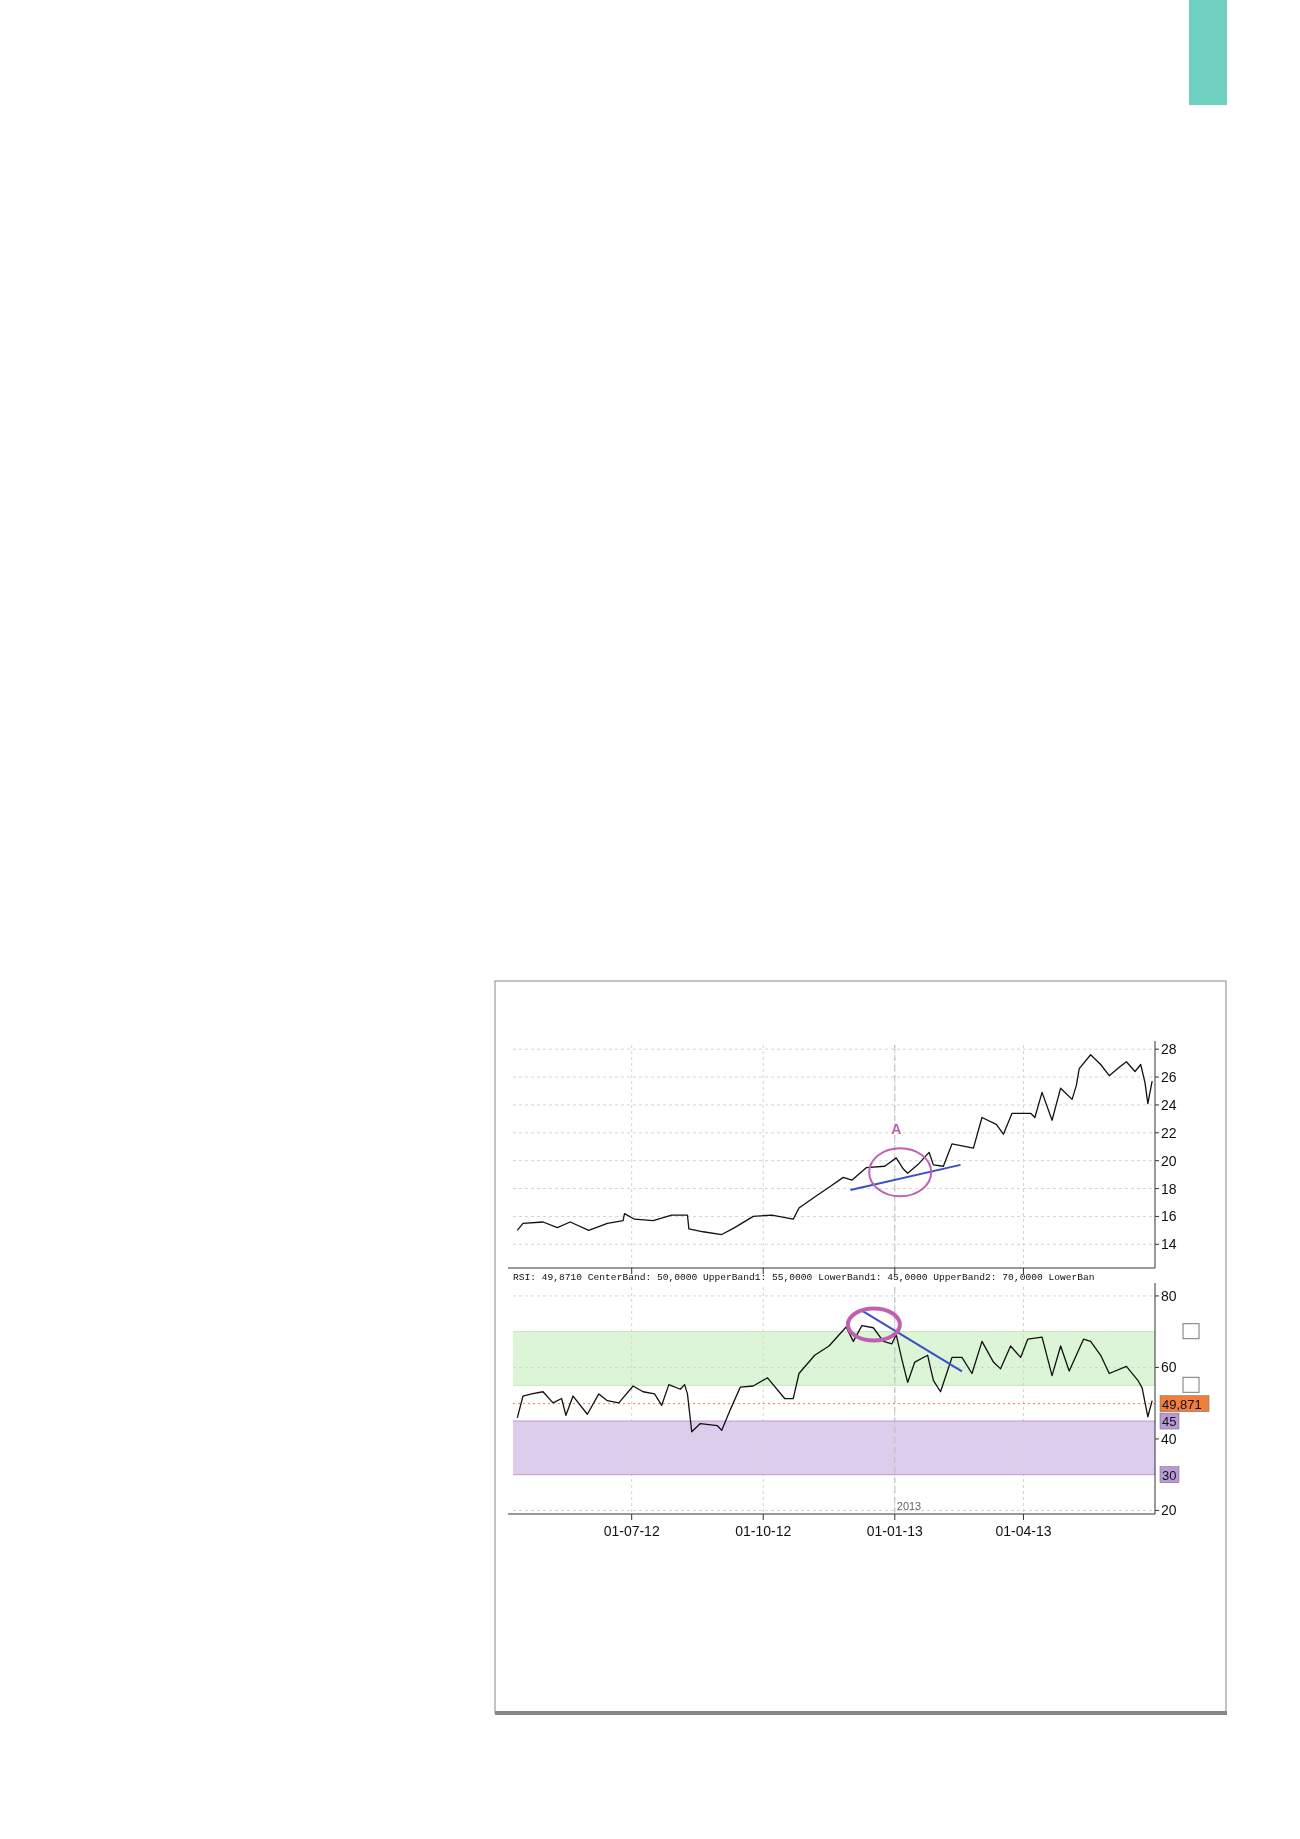 The width and height of the screenshot is (1300, 1839). Describe the element at coordinates (1169, 1438) in the screenshot. I see `y-tick-label: 40` at that location.